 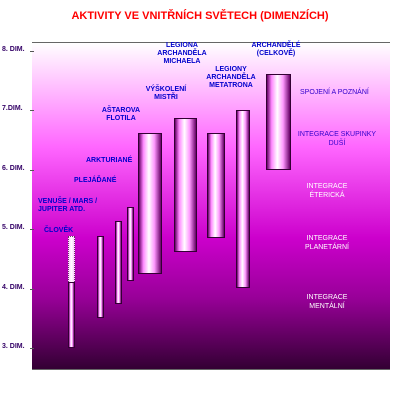 I want to click on venuse-mars-jupiter-column, so click(x=100, y=277).